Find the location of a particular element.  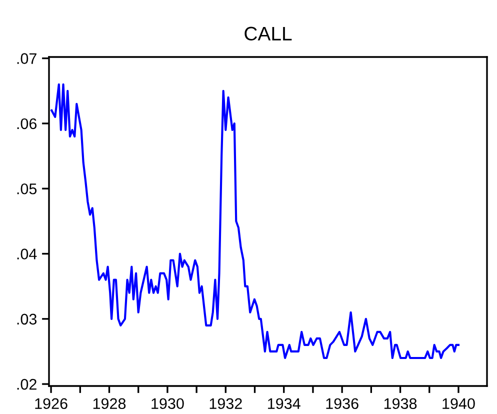

x-tick-label: 1940 is located at coordinates (458, 404).